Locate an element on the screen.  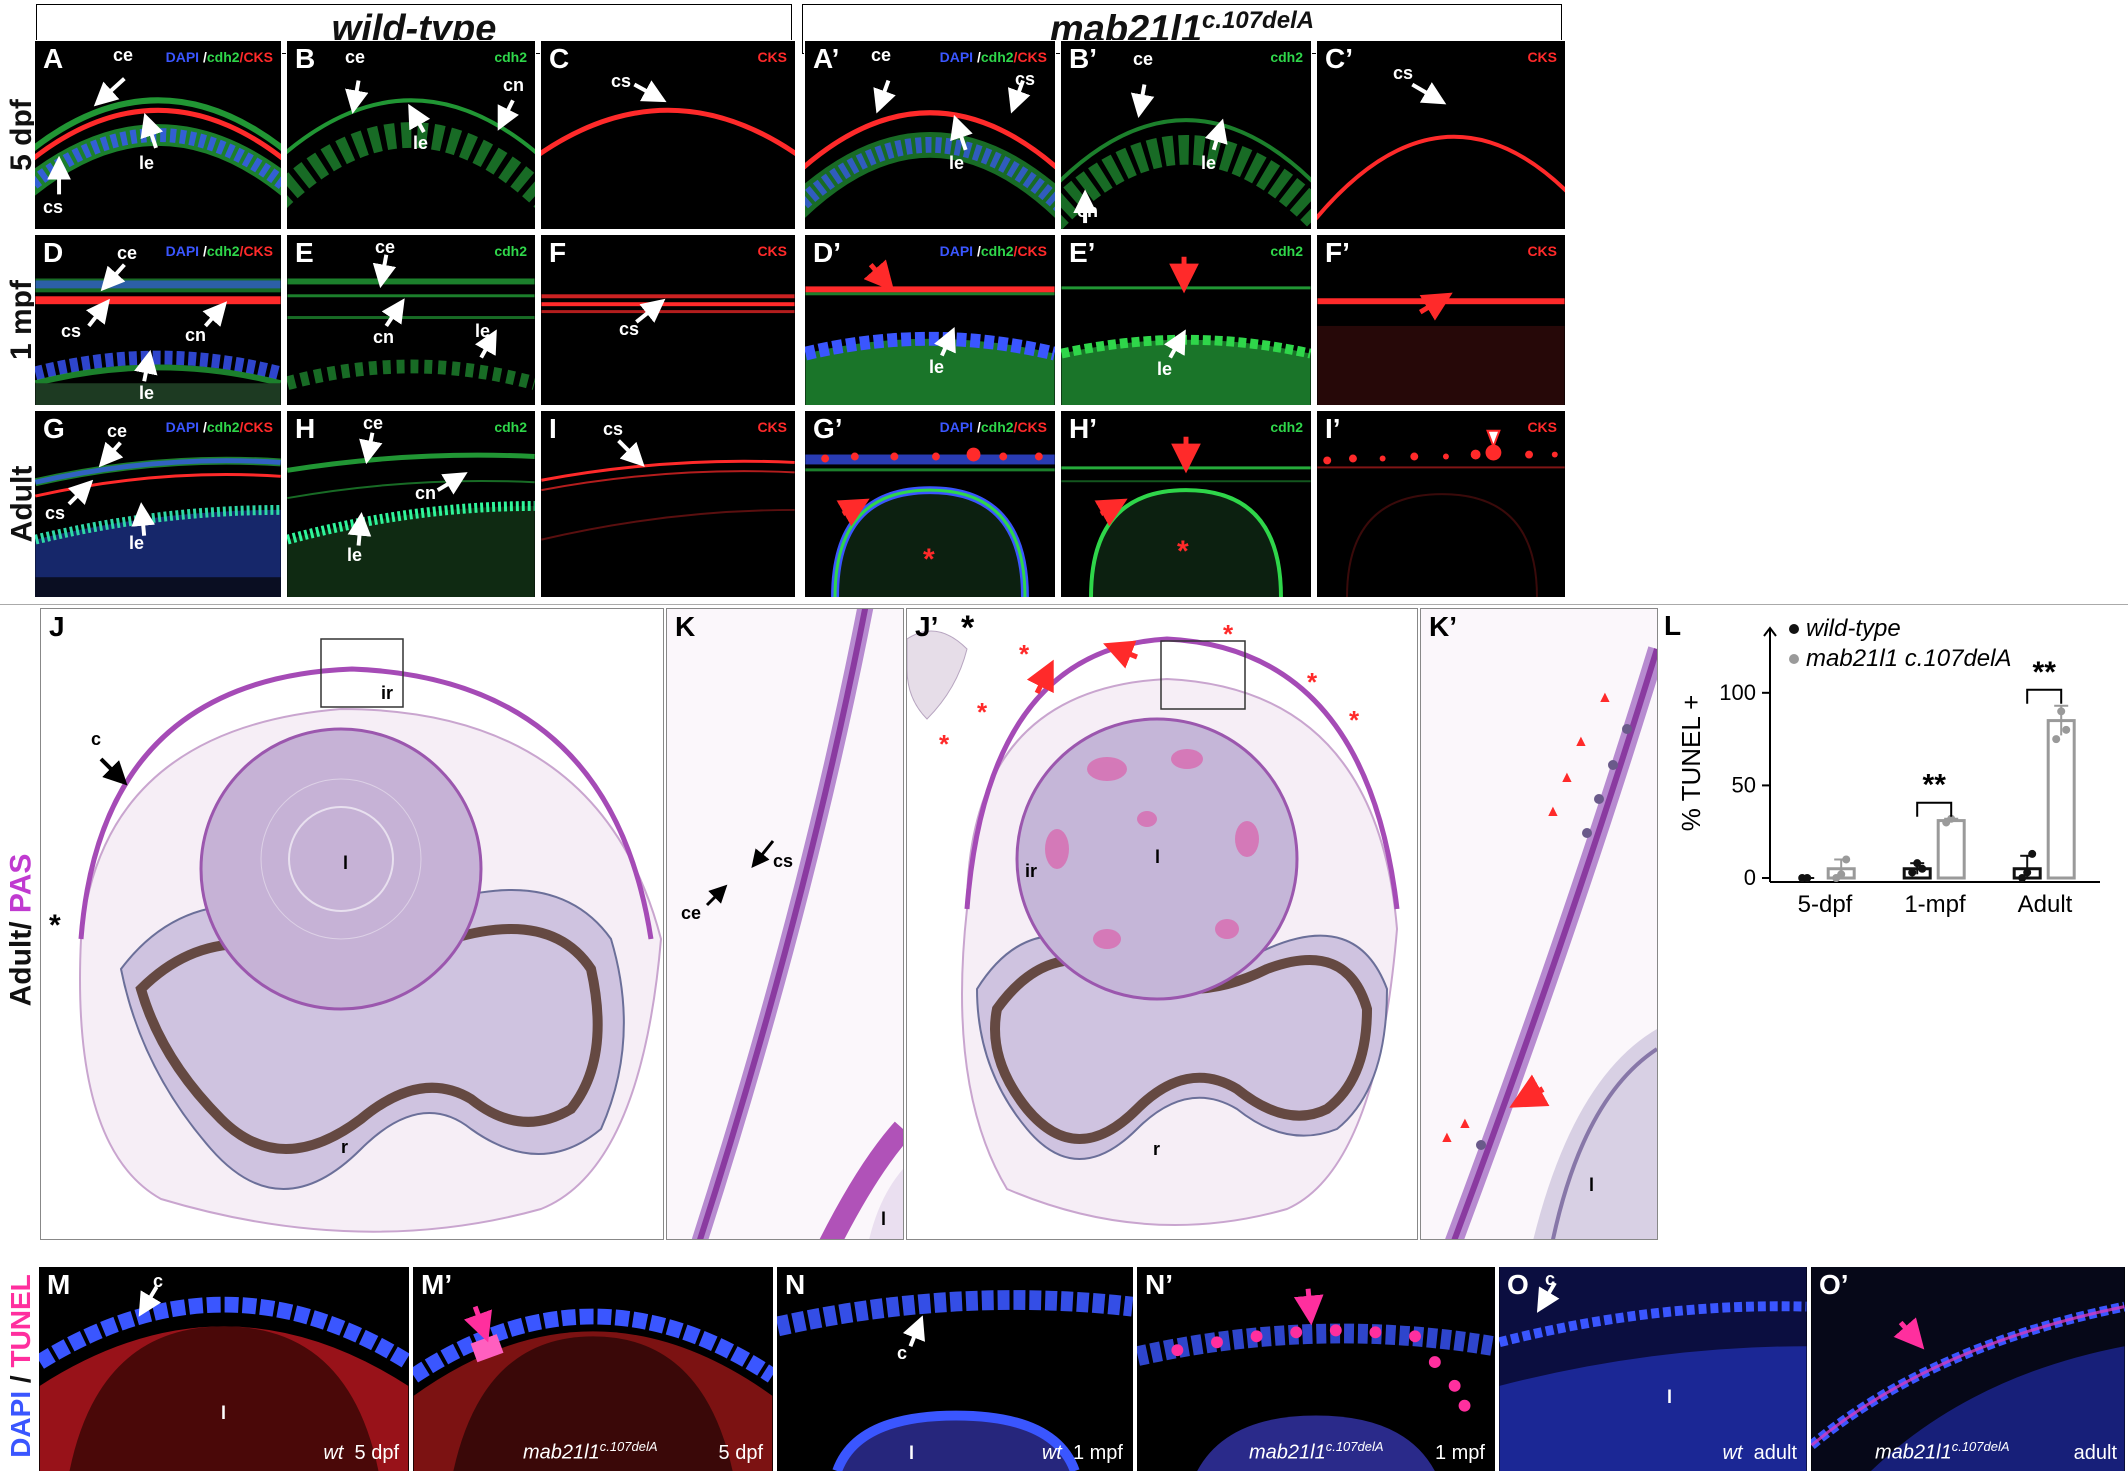
significance-bracket is located at coordinates (2044, 696).